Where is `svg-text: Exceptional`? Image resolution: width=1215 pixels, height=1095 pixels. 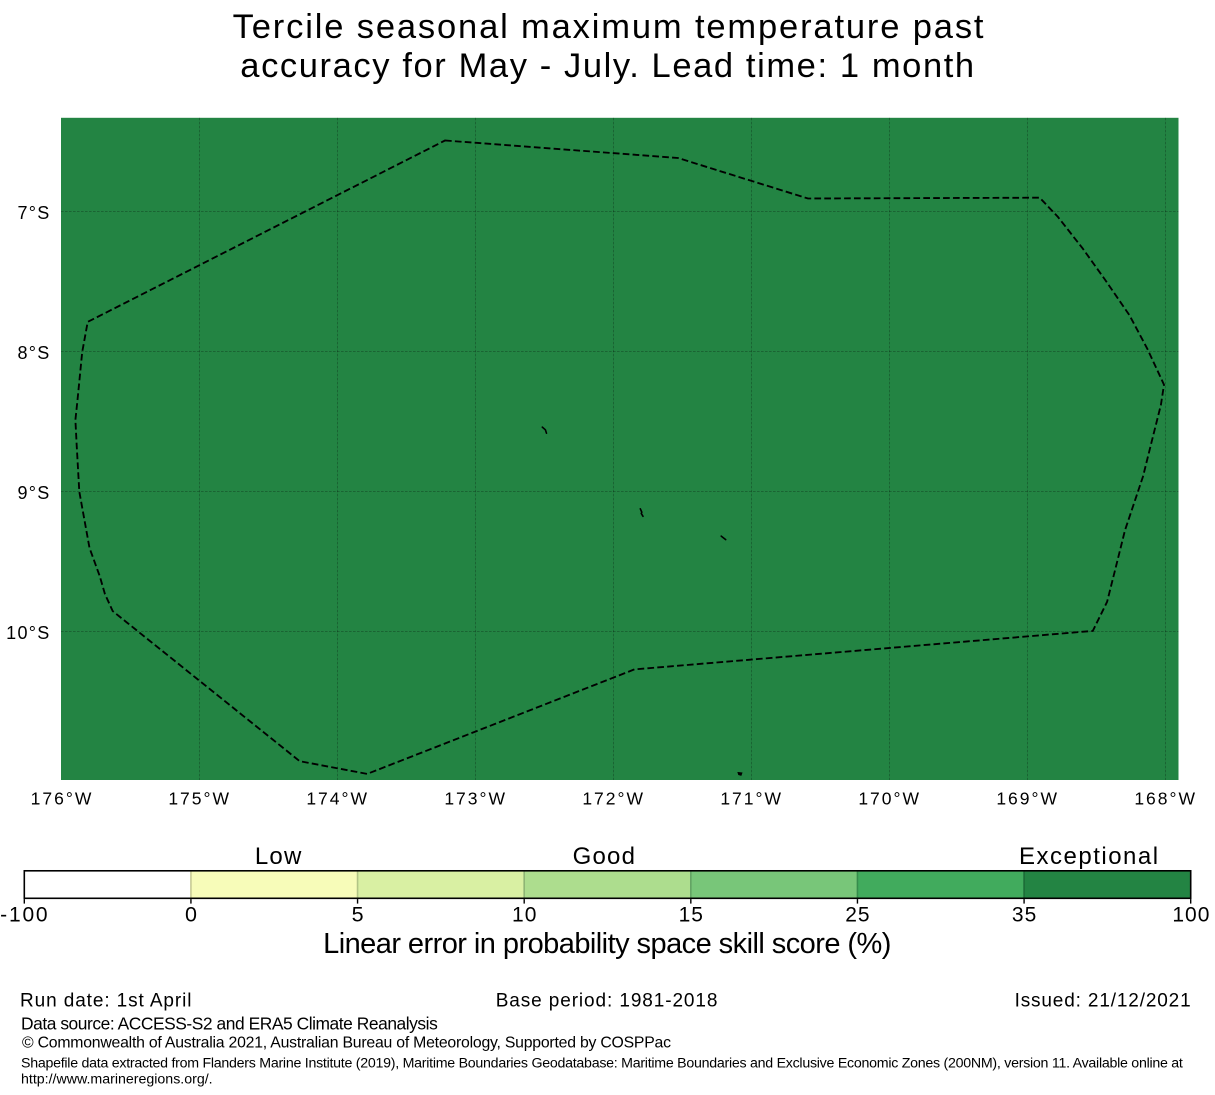
svg-text: Exceptional is located at coordinates (1089, 856).